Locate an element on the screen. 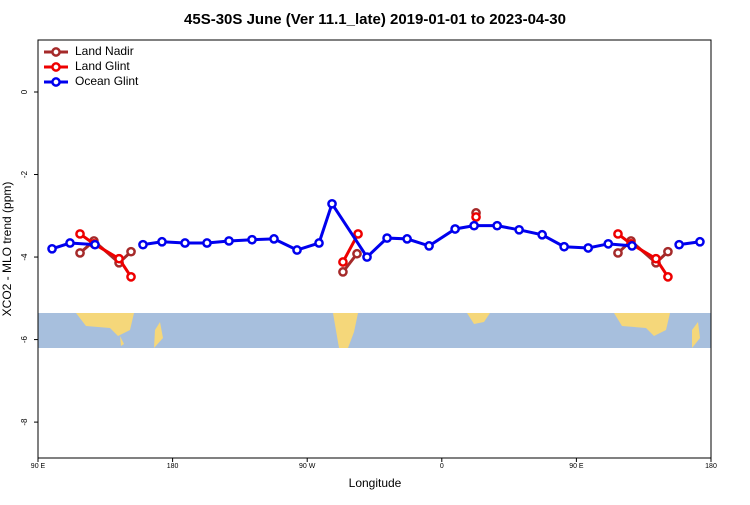 The image size is (750, 505). x-tick-label: 0 is located at coordinates (442, 466).